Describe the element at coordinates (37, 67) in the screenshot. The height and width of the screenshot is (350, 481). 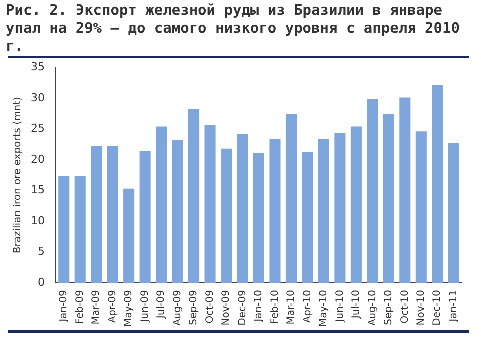
I see `y-tick-label: 35` at that location.